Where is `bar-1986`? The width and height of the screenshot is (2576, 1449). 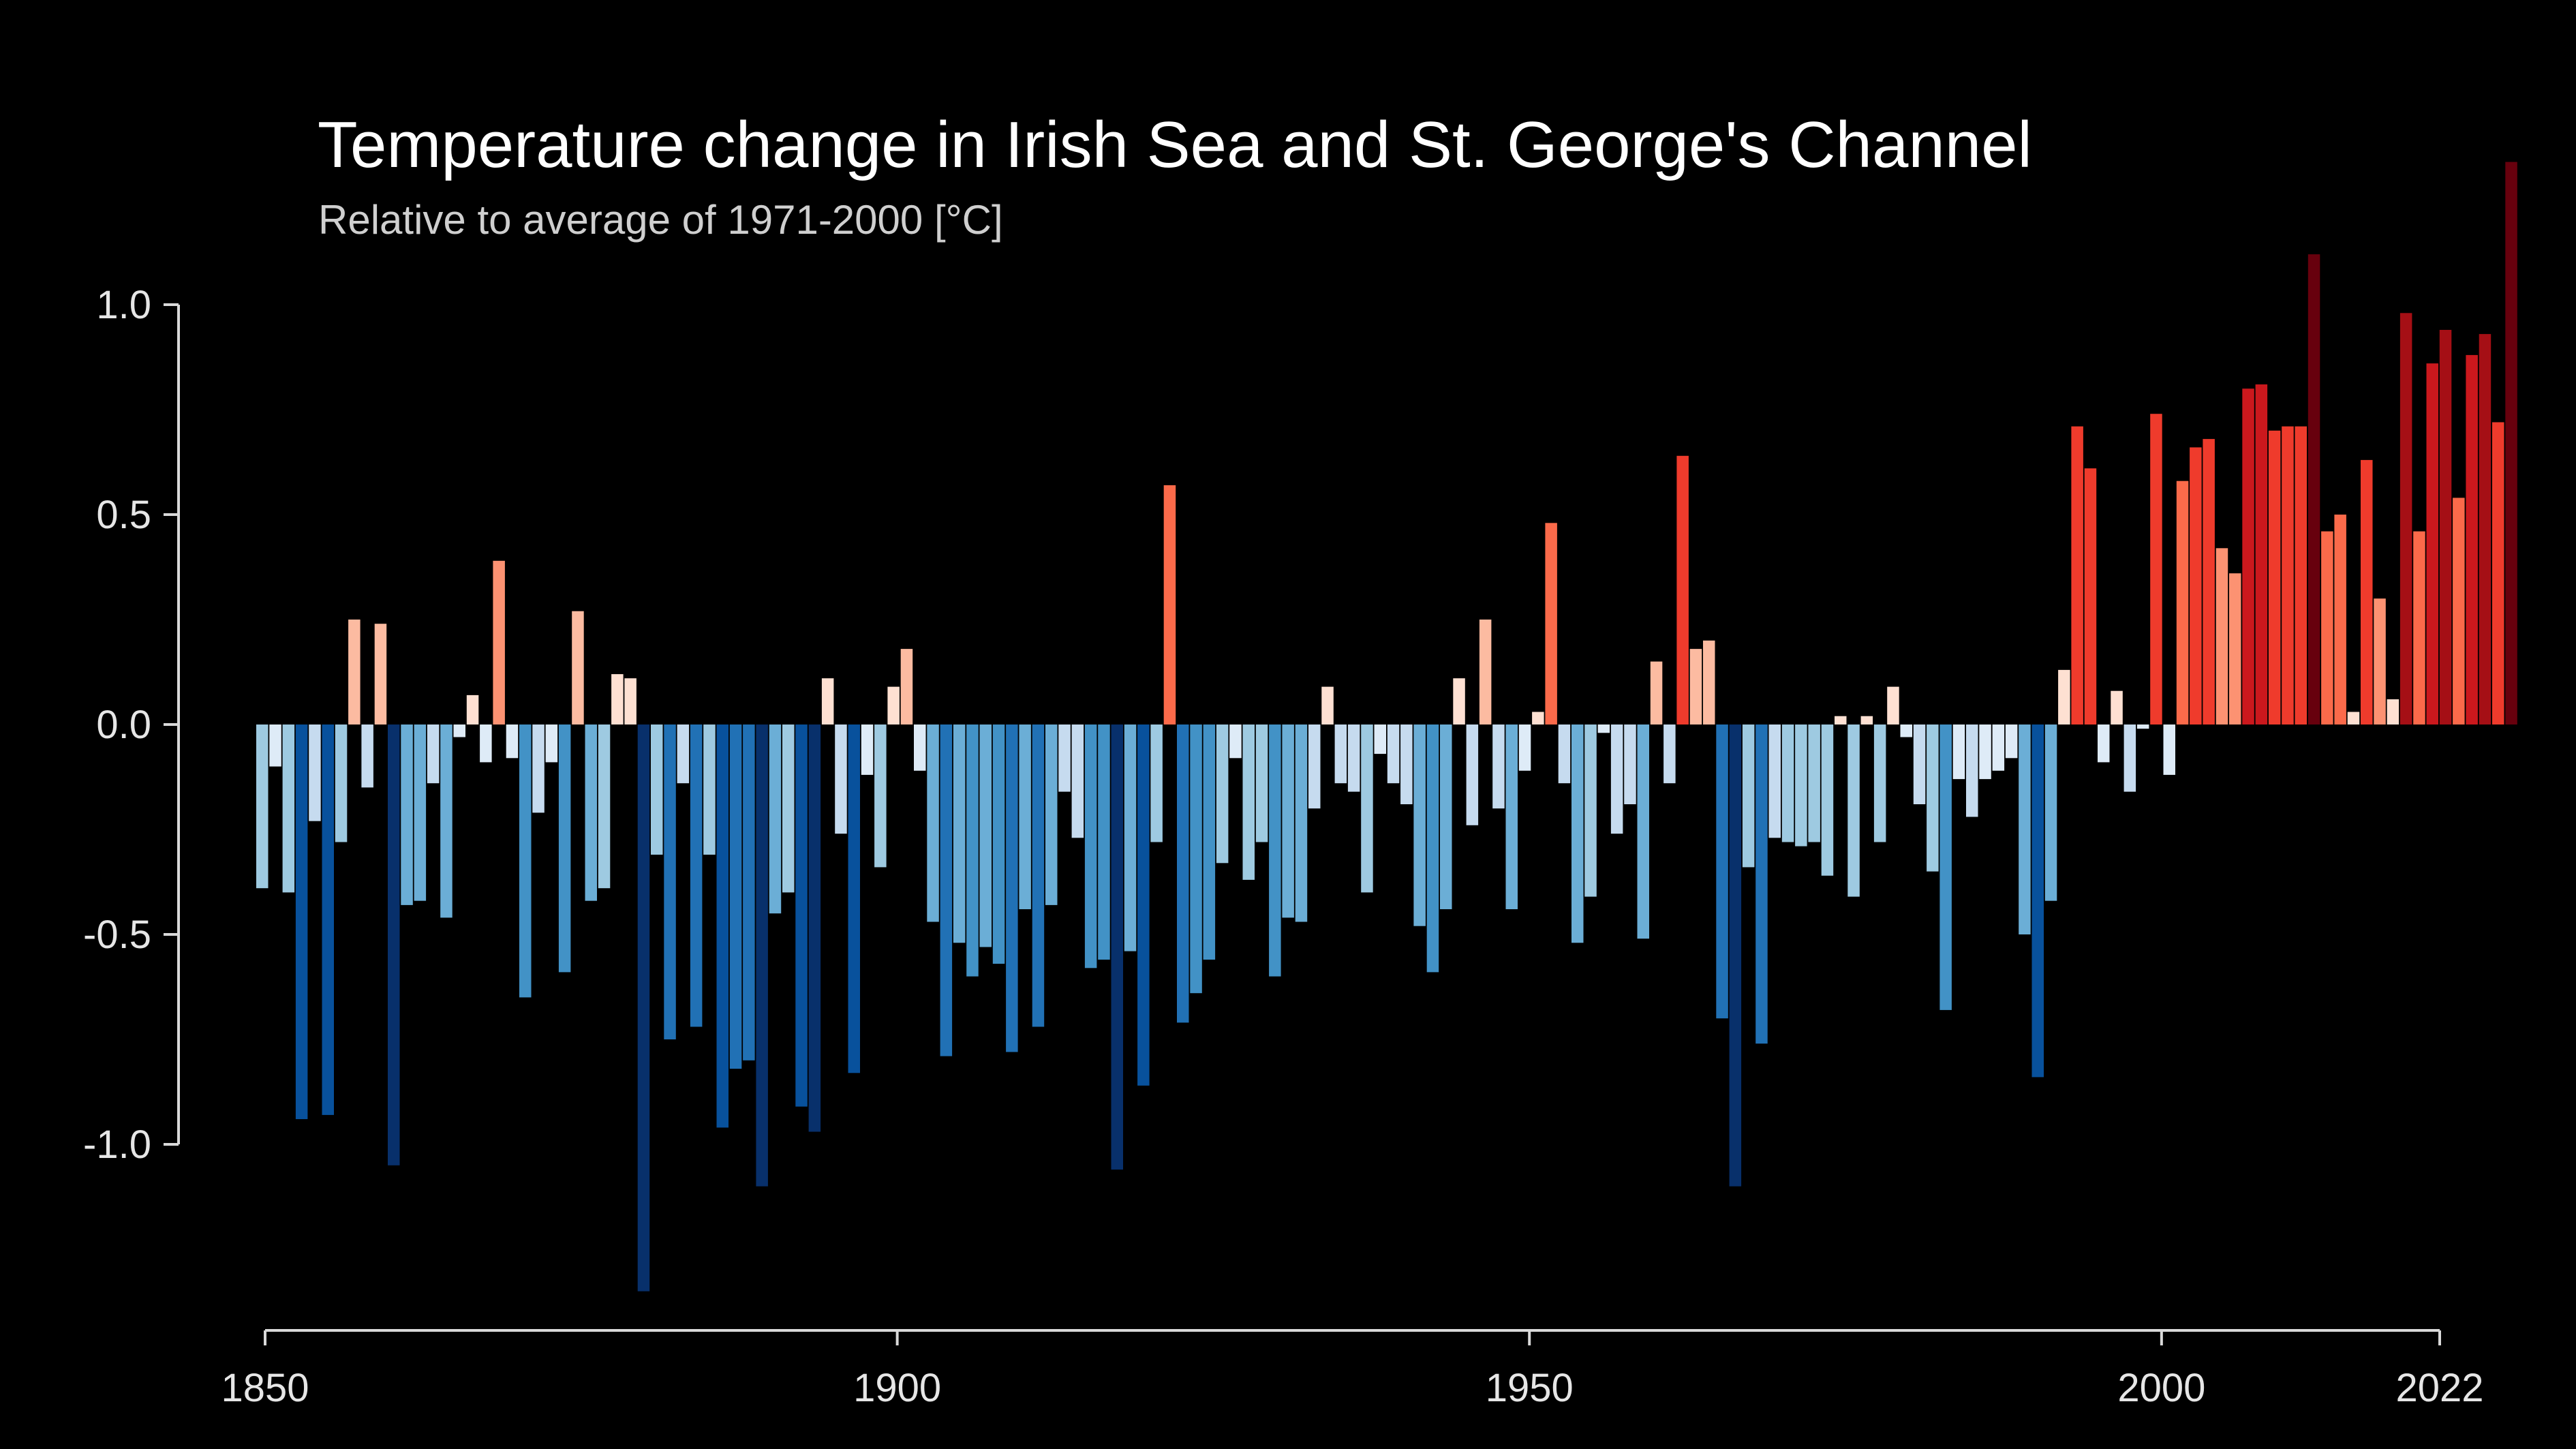
bar-1986 is located at coordinates (2050, 813).